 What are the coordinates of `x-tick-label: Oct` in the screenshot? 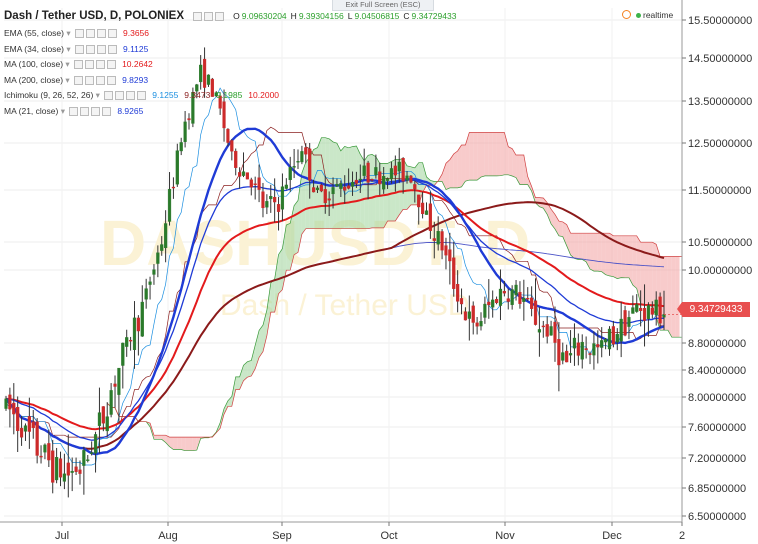 It's located at (388, 536).